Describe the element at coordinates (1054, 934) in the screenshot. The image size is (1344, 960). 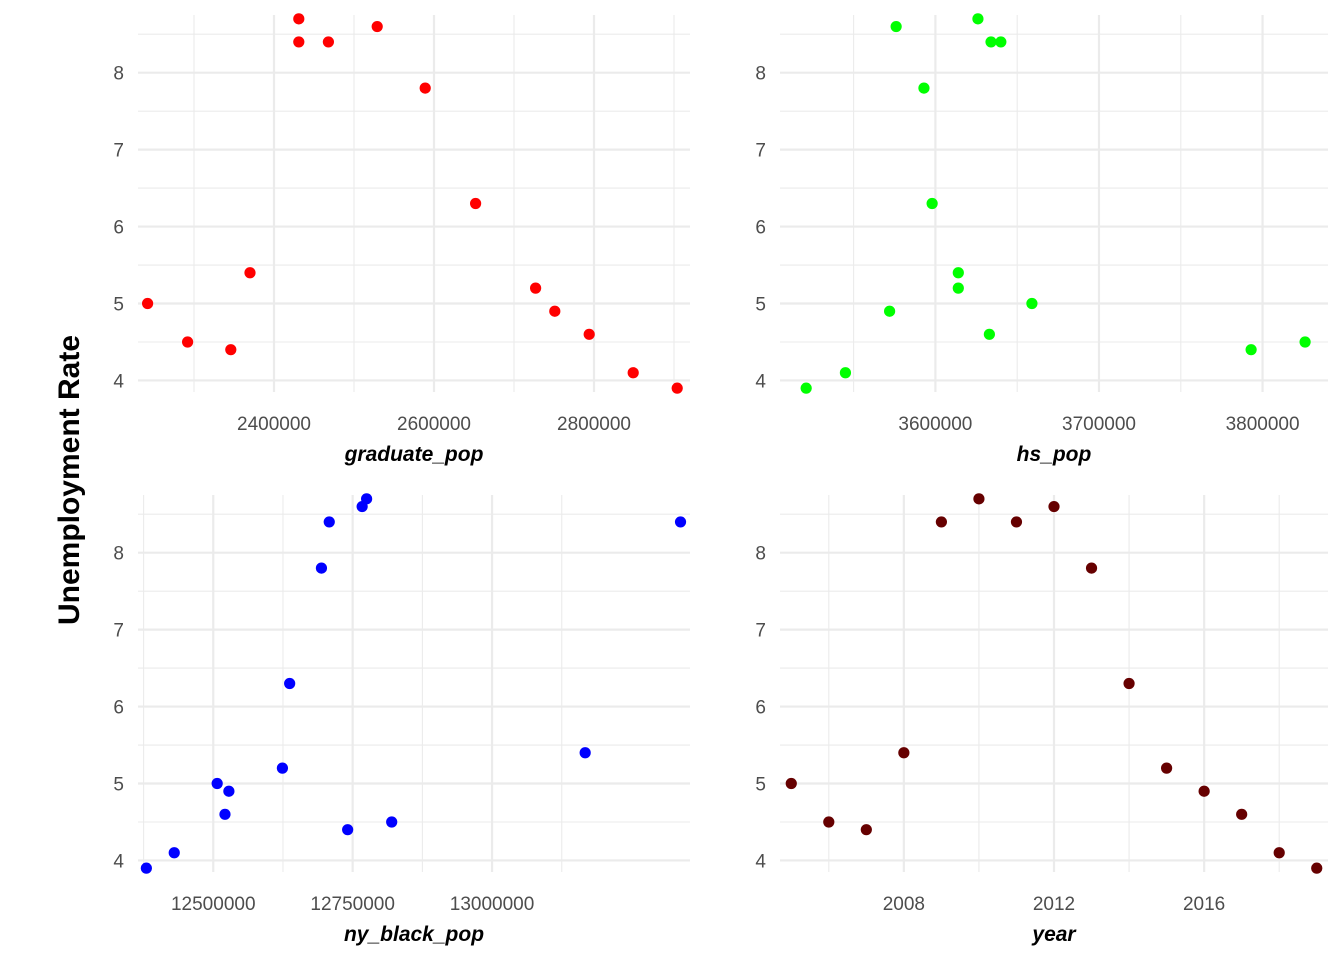
I see `x-axis-label: year` at that location.